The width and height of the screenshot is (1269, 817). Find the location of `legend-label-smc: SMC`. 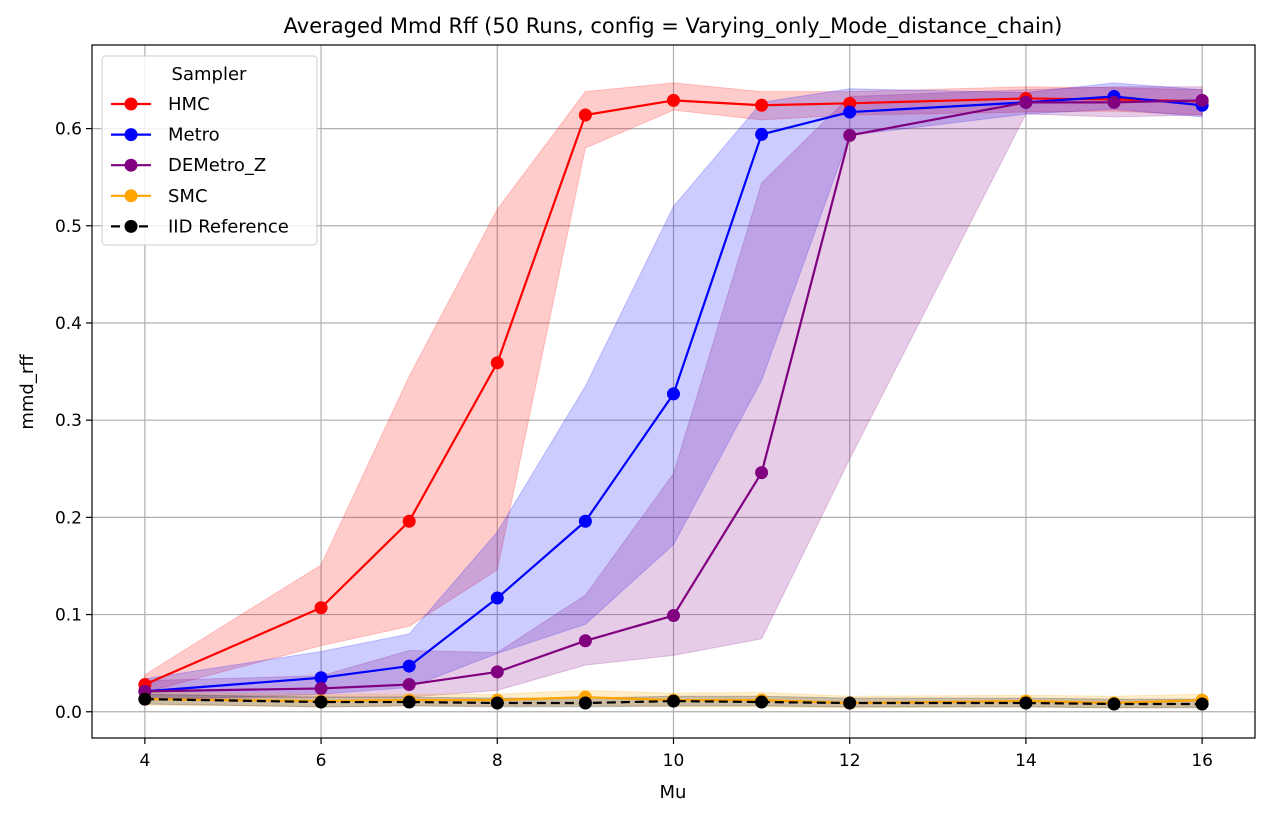

legend-label-smc: SMC is located at coordinates (188, 196).